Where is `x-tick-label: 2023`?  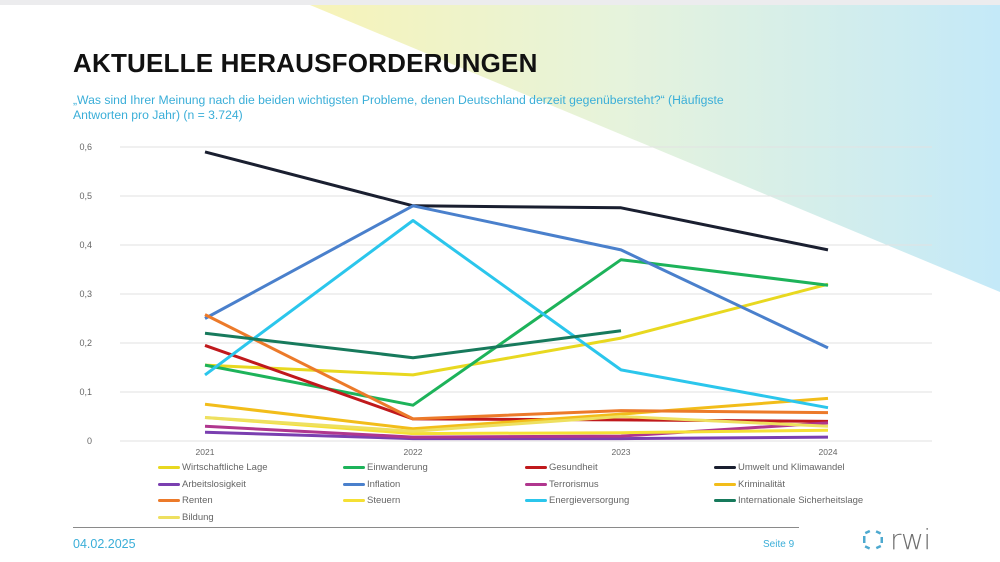
x-tick-label: 2023 is located at coordinates (621, 452).